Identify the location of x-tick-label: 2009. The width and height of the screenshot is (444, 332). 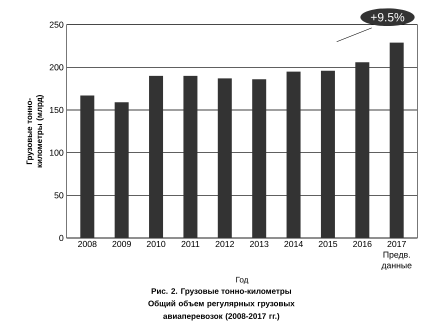
(121, 244).